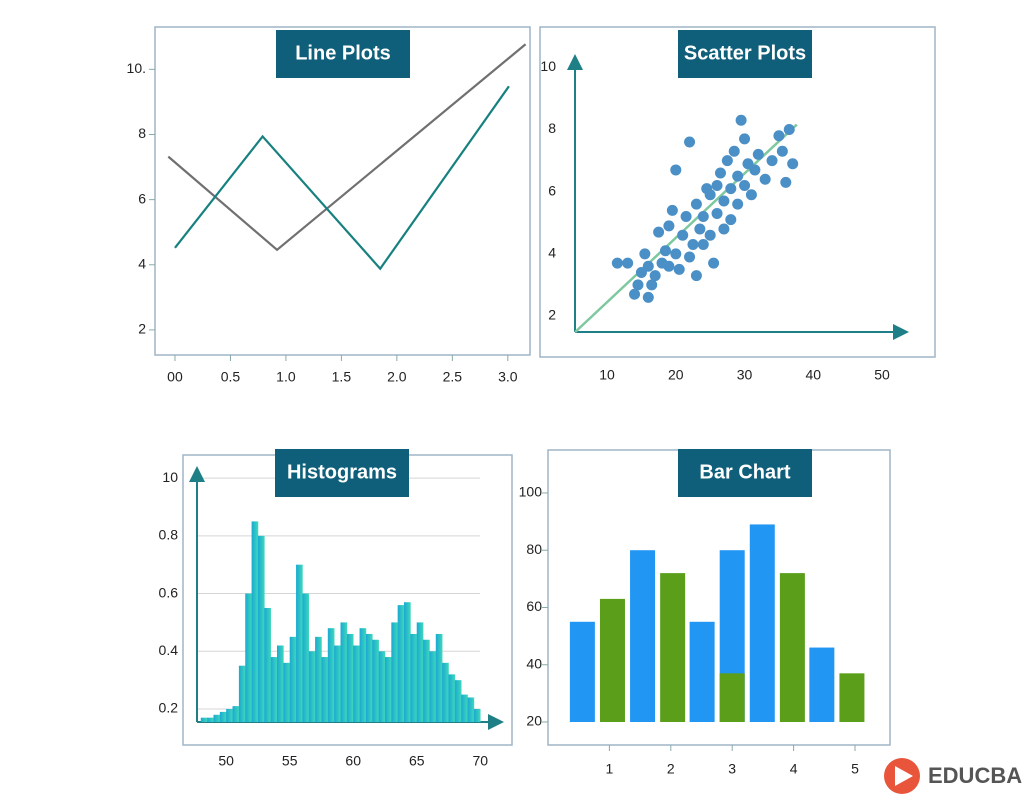 This screenshot has width=1024, height=805. What do you see at coordinates (531, 492) in the screenshot?
I see `y-tick-label: 100` at bounding box center [531, 492].